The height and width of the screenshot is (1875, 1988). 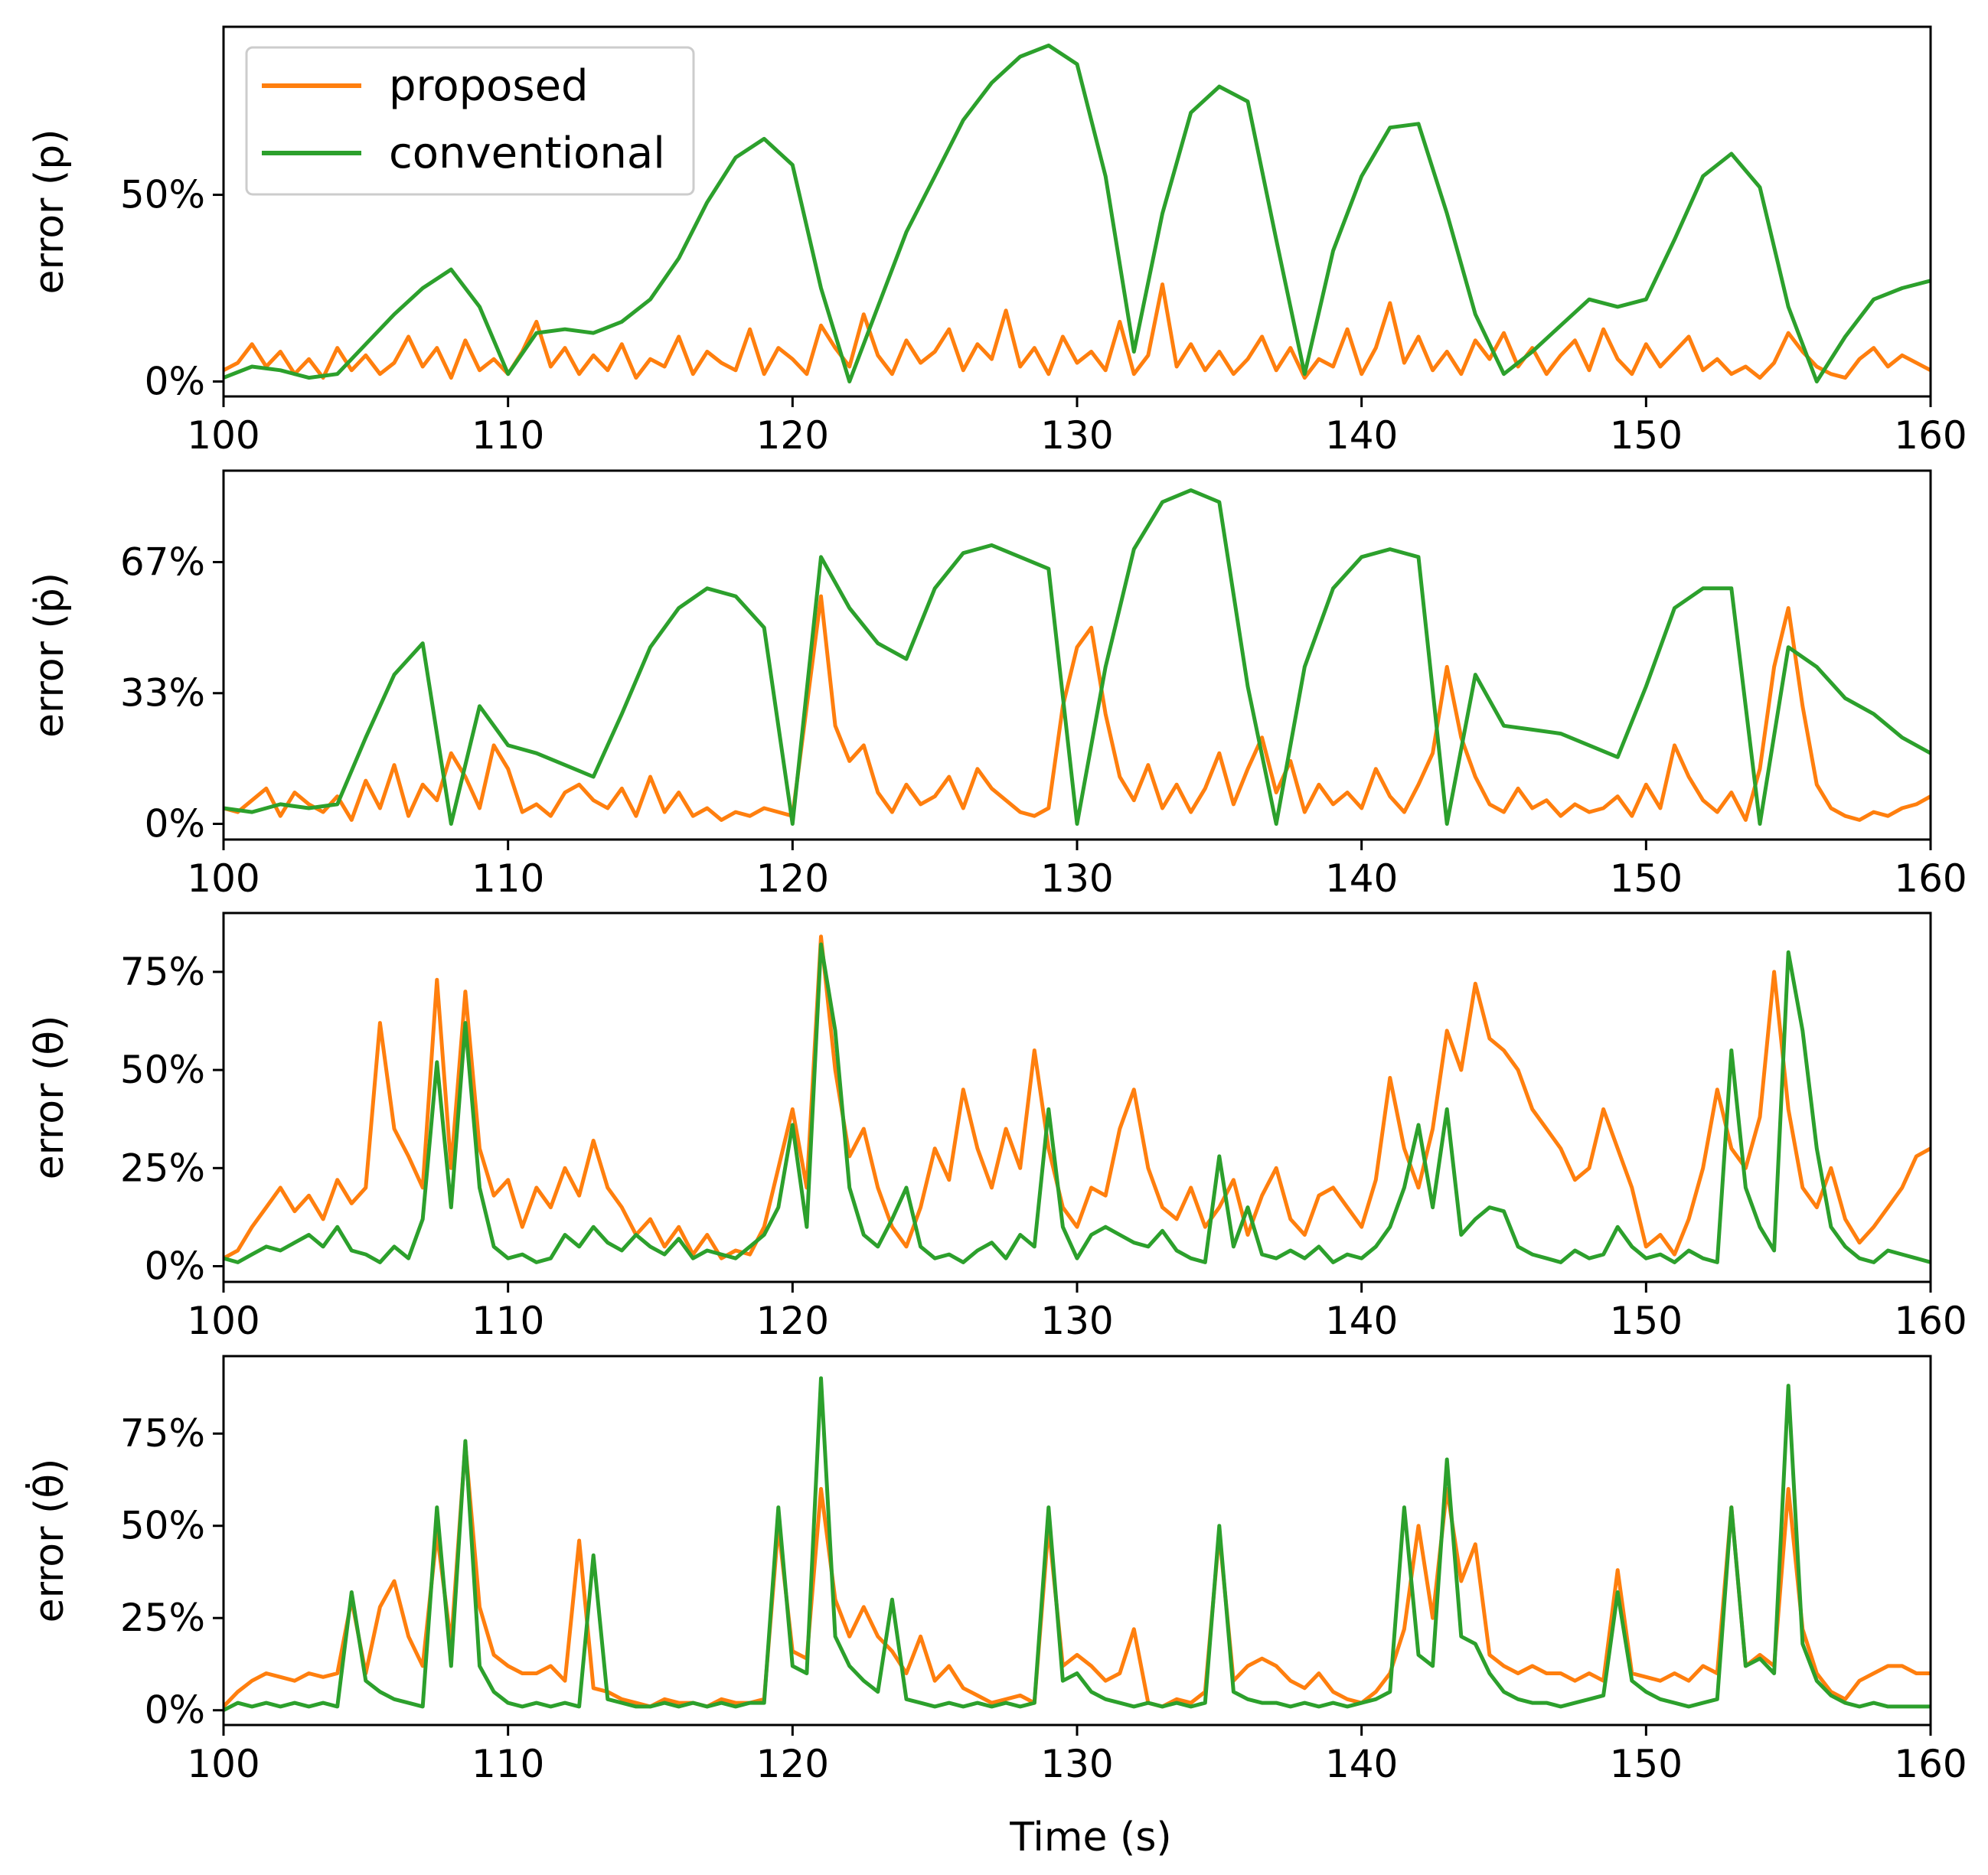 I want to click on x-tick-label-velocity-160: 160, so click(x=1930, y=878).